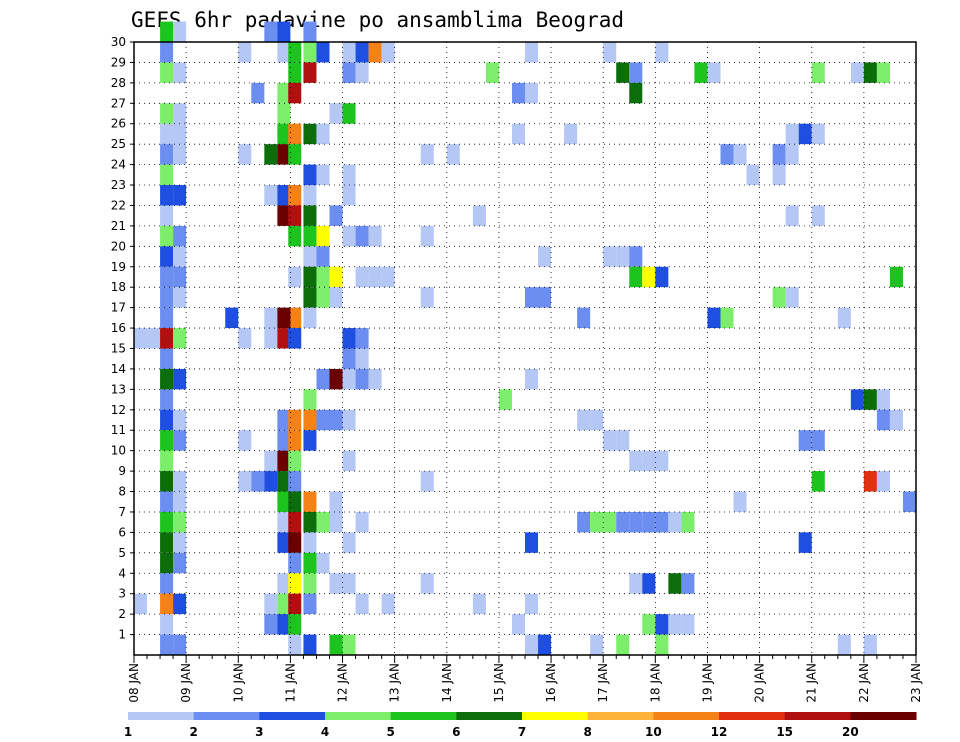 This screenshot has width=960, height=742. Describe the element at coordinates (118, 328) in the screenshot. I see `y-tick-label: 16` at that location.